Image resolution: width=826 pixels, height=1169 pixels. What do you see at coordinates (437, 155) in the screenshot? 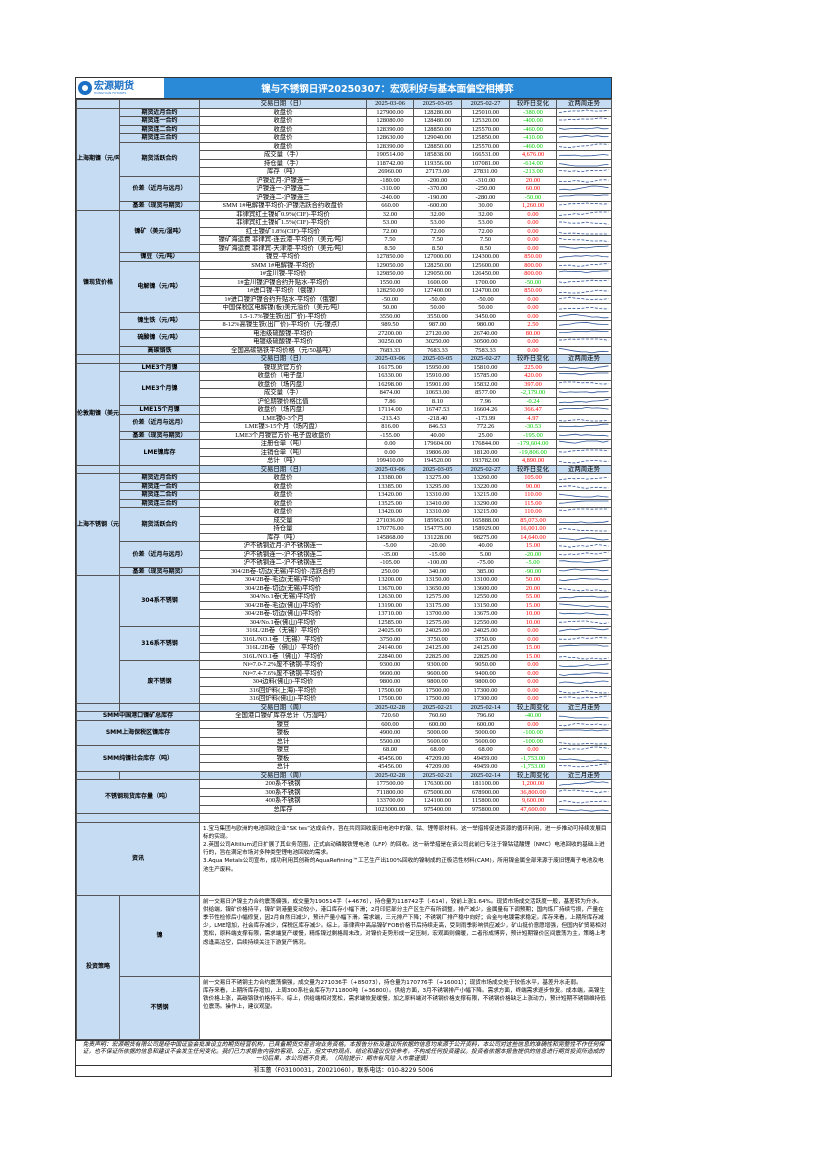
I see `metric-value: 185838.00` at bounding box center [437, 155].